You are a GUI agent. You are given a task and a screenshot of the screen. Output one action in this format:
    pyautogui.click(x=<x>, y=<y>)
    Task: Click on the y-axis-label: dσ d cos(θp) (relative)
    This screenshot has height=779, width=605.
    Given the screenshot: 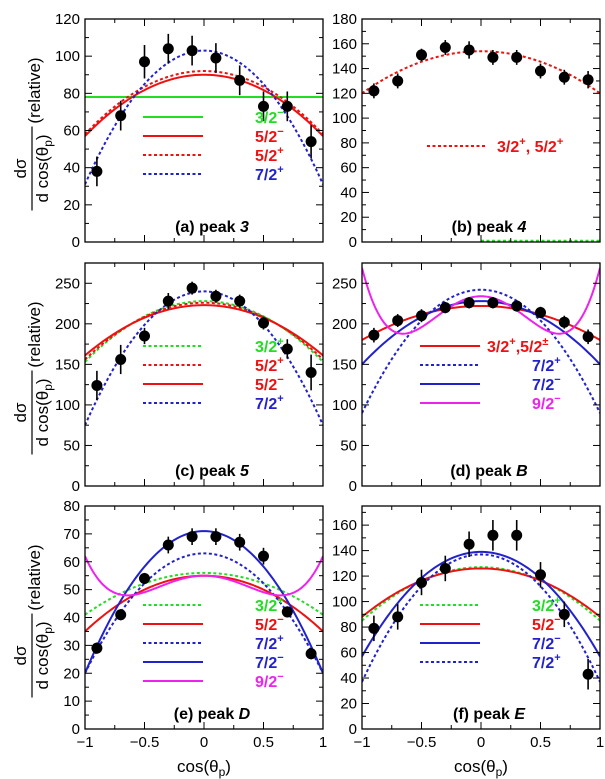 What is the action you would take?
    pyautogui.click(x=33, y=378)
    